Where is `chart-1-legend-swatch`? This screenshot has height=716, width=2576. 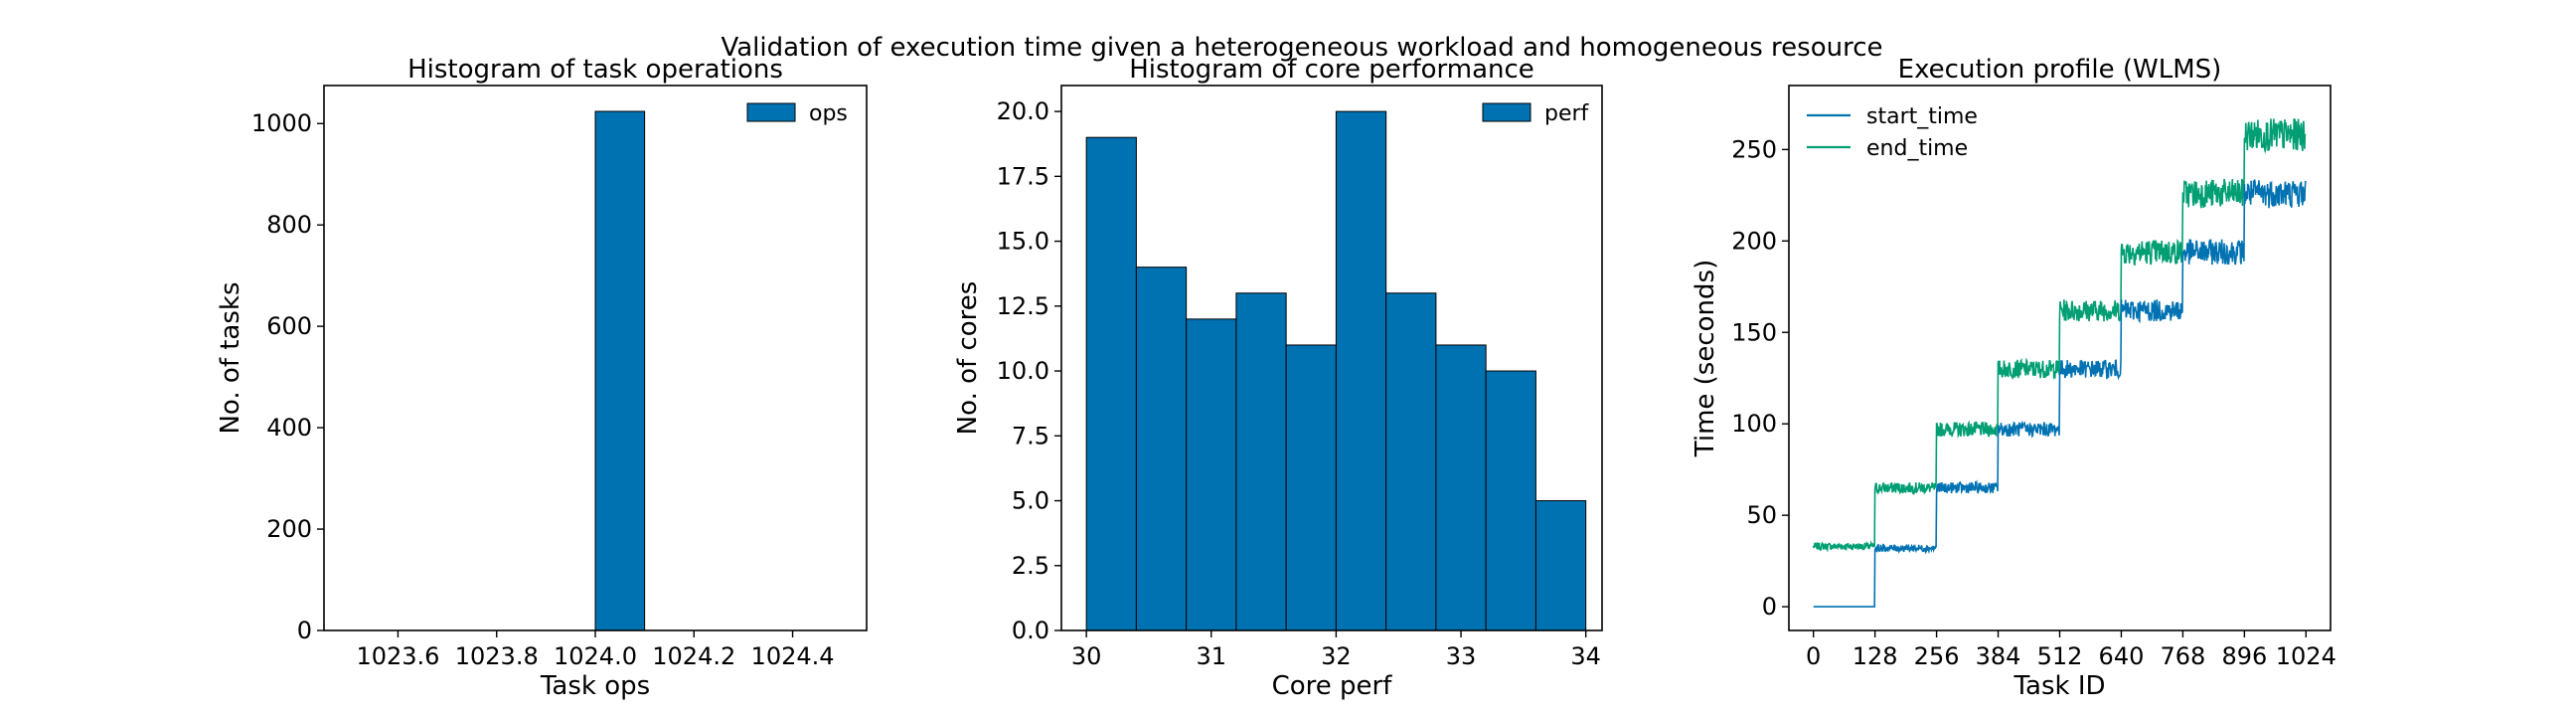
chart-1-legend-swatch is located at coordinates (1506, 112).